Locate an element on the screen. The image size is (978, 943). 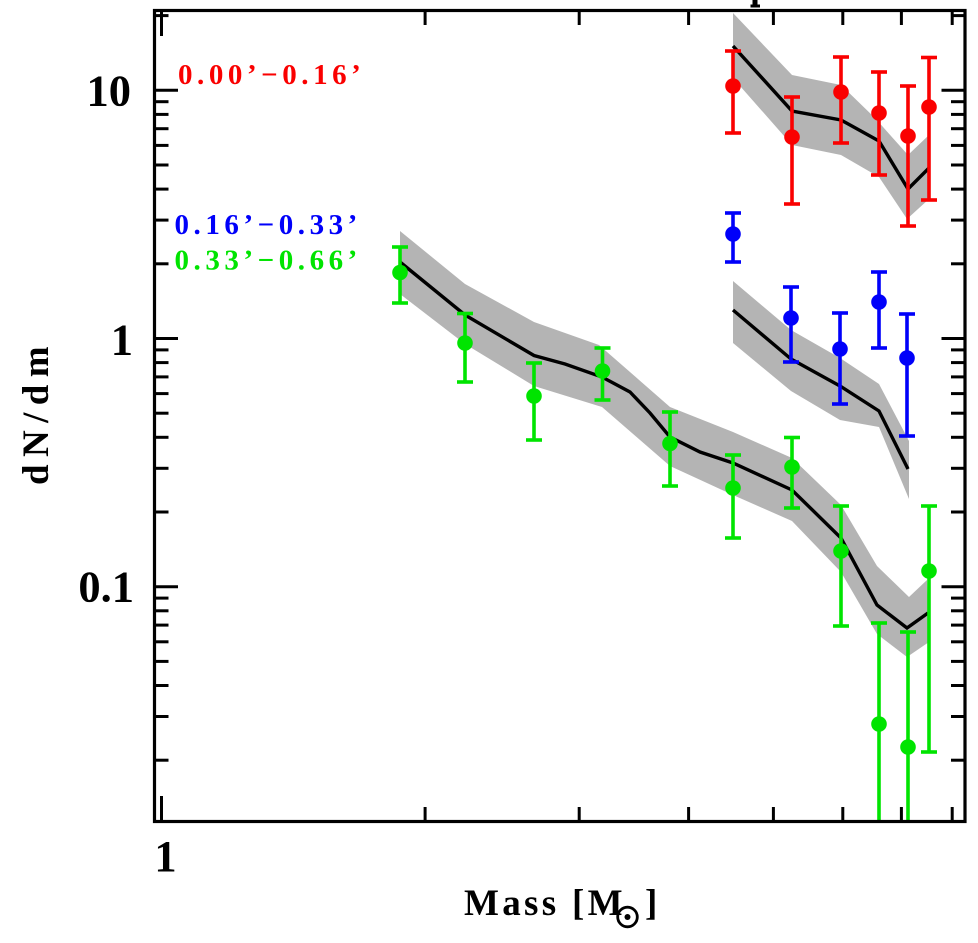
svg-text: Mass [M is located at coordinates (545, 903).